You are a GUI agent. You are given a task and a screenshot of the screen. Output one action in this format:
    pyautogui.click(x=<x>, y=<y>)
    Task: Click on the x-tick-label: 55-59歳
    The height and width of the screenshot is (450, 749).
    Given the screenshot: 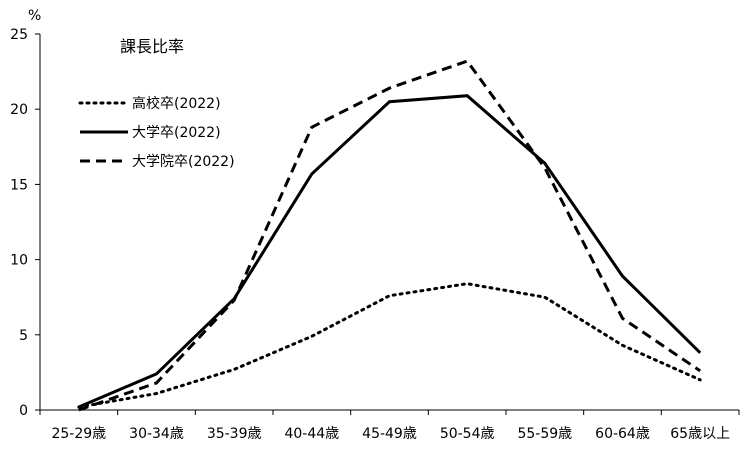 What is the action you would take?
    pyautogui.click(x=544, y=434)
    